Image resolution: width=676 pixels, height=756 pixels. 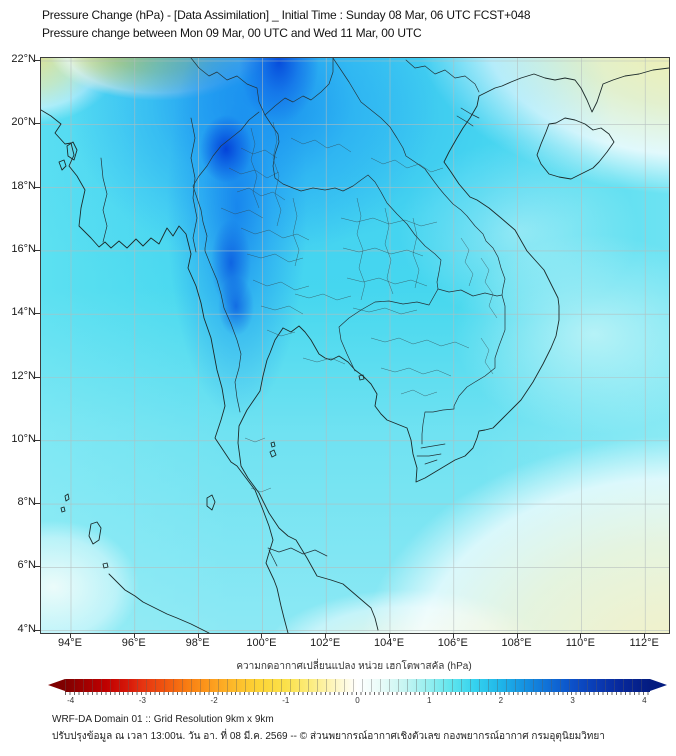 What do you see at coordinates (357, 700) in the screenshot?
I see `colorbar-tick-label: 0` at bounding box center [357, 700].